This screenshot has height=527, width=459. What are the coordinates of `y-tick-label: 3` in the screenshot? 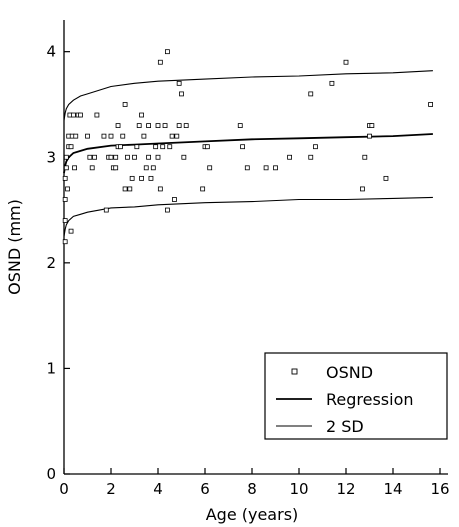 It's located at (51, 157).